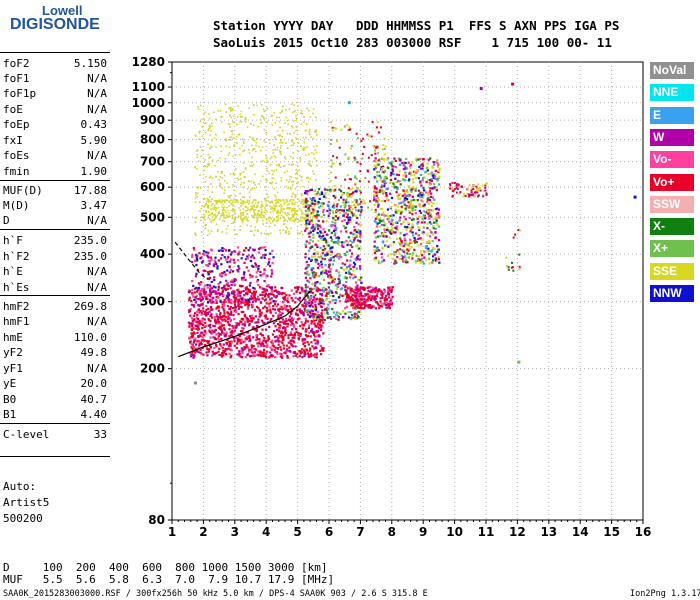  What do you see at coordinates (454, 532) in the screenshot?
I see `x-tick-label: 10` at bounding box center [454, 532].